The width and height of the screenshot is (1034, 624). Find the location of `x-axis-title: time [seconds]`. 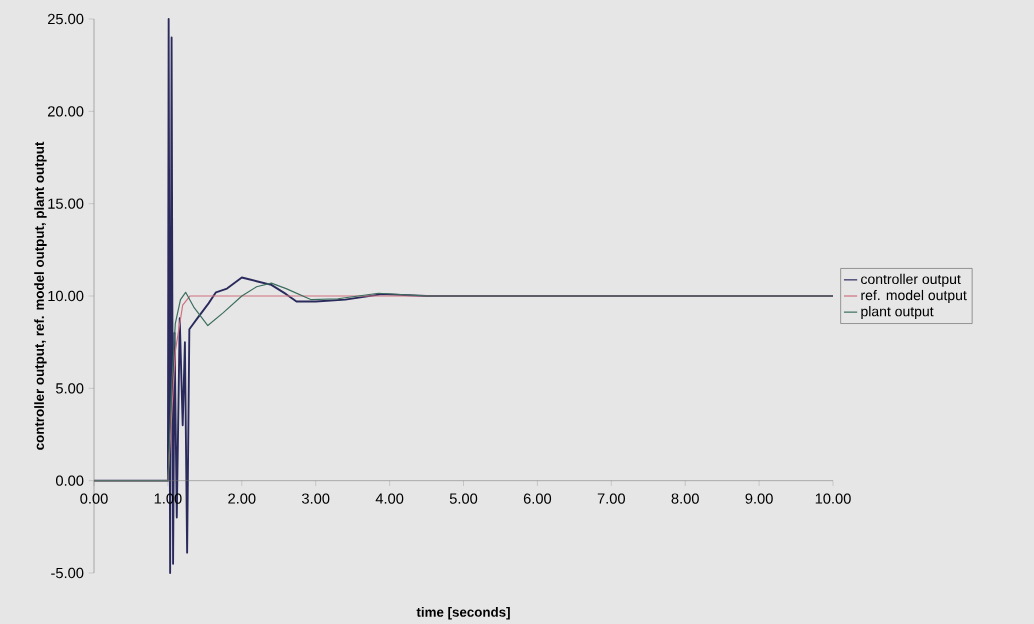

x-axis-title: time [seconds] is located at coordinates (463, 613).